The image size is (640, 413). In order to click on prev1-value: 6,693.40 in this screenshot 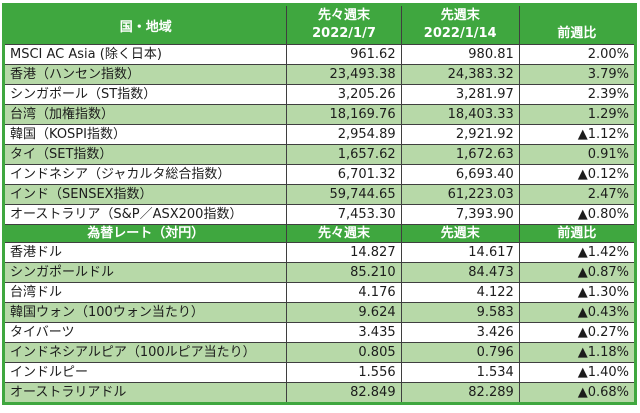, I will do `click(460, 174)`.